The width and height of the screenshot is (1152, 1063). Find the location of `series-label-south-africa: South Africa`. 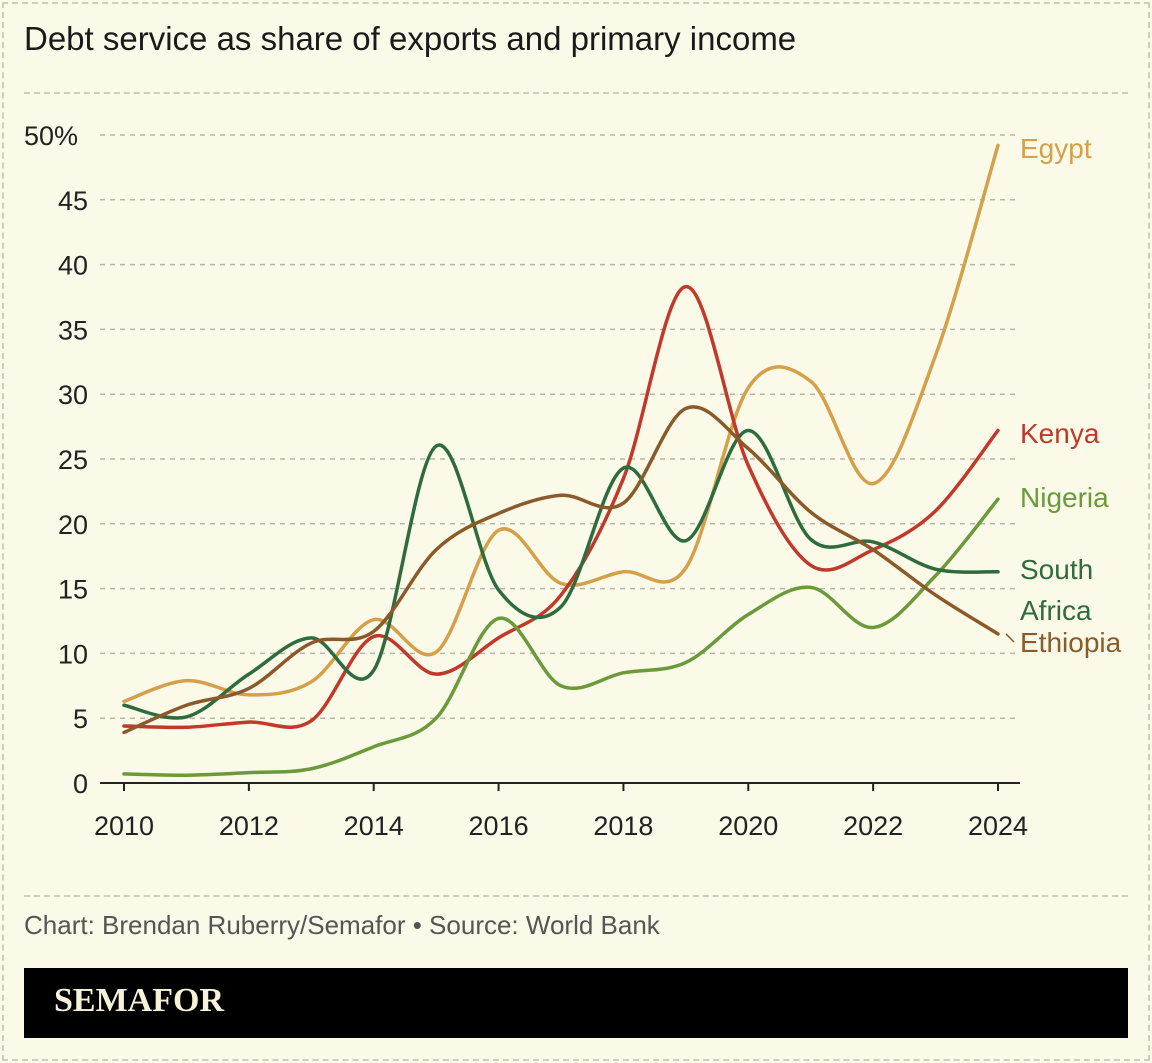

series-label-south-africa: South Africa is located at coordinates (1056, 590).